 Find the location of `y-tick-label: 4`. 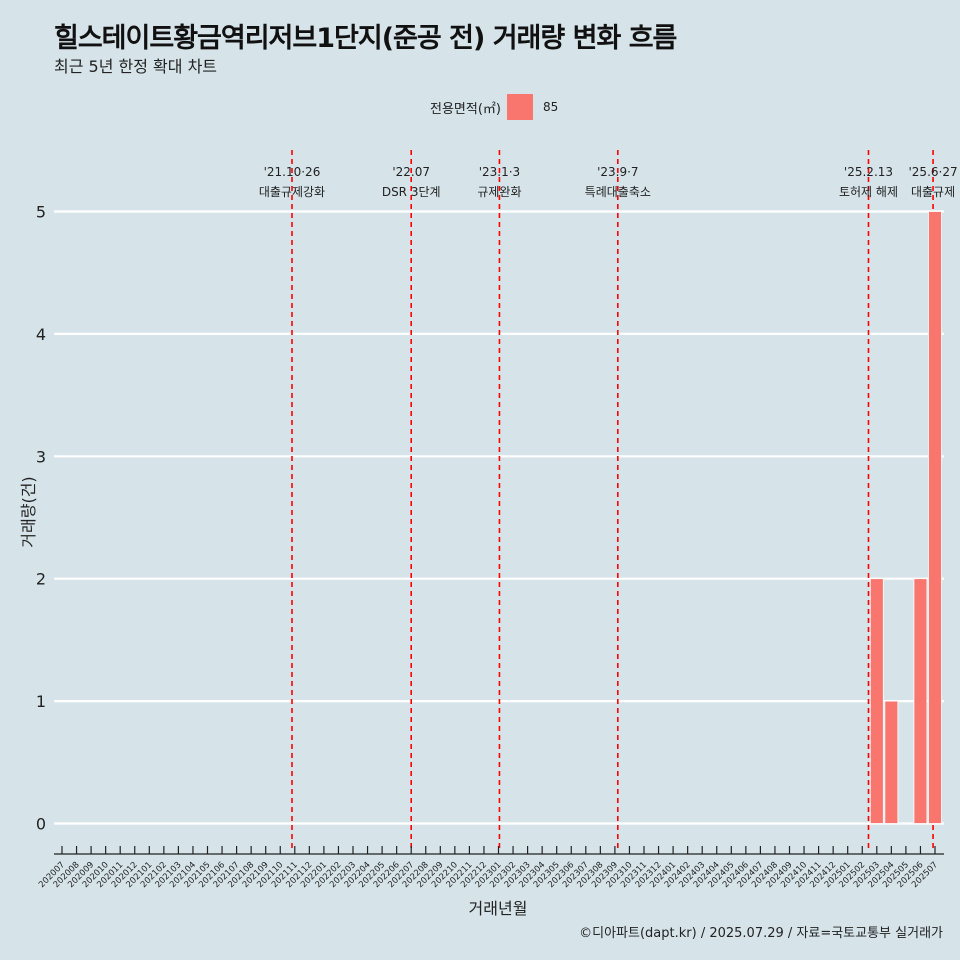

y-tick-label: 4 is located at coordinates (41, 334).